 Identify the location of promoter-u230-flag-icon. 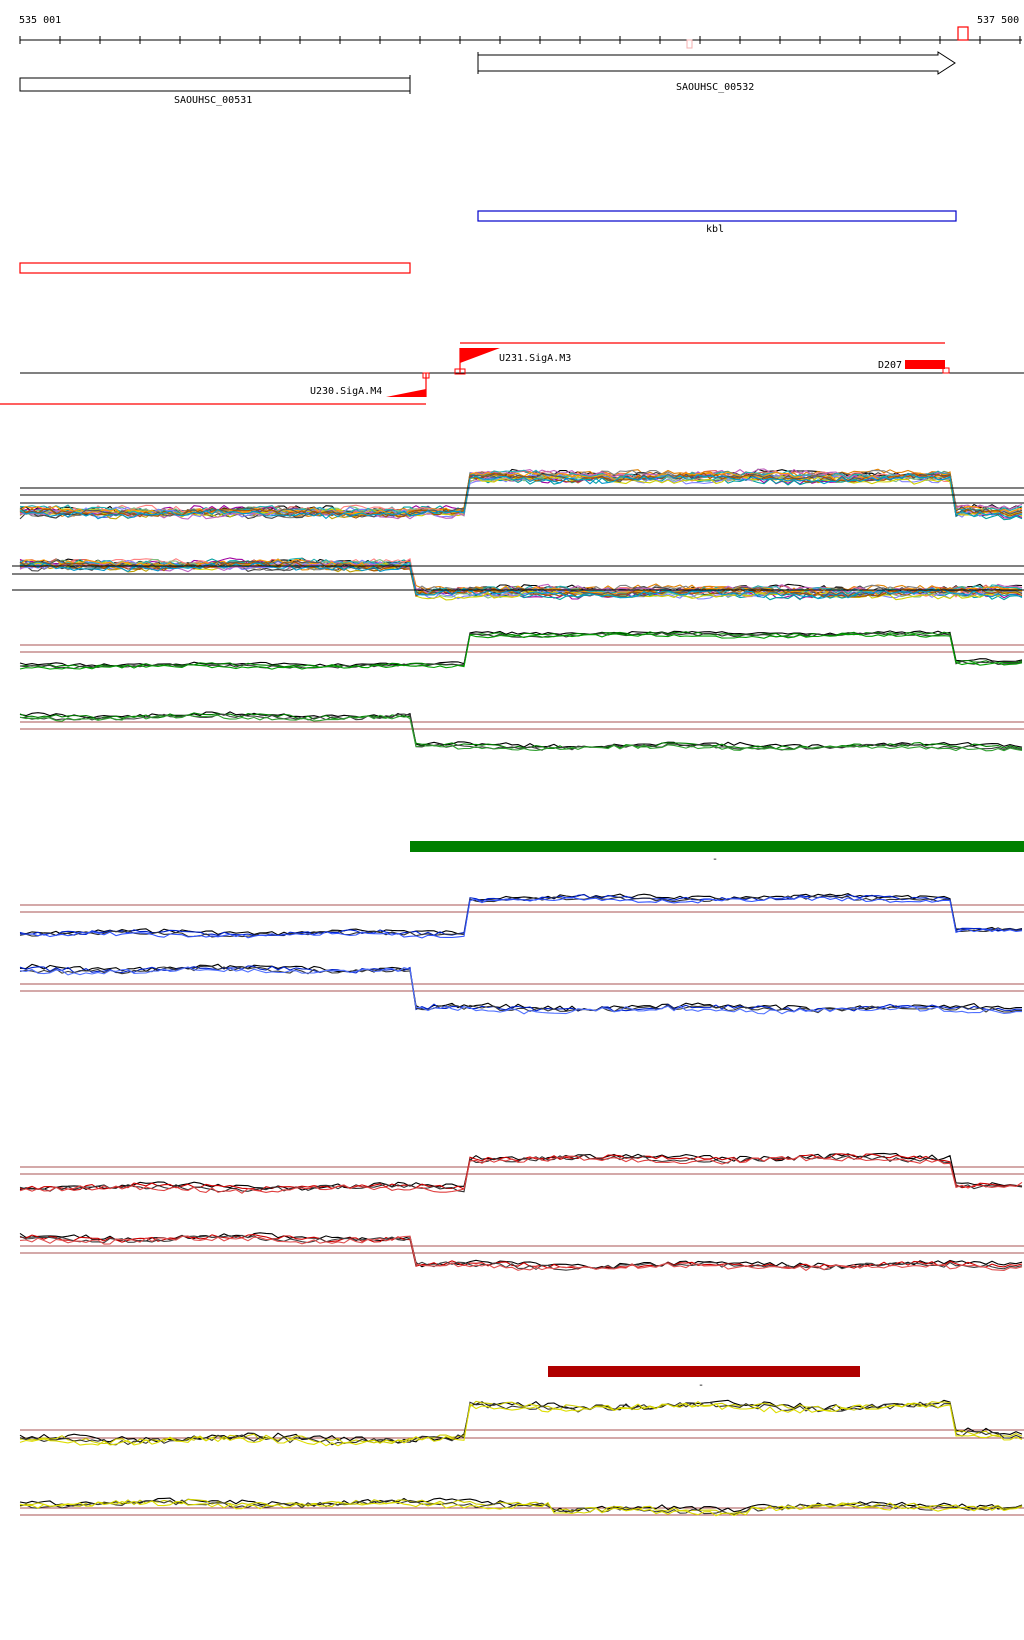
(406, 393).